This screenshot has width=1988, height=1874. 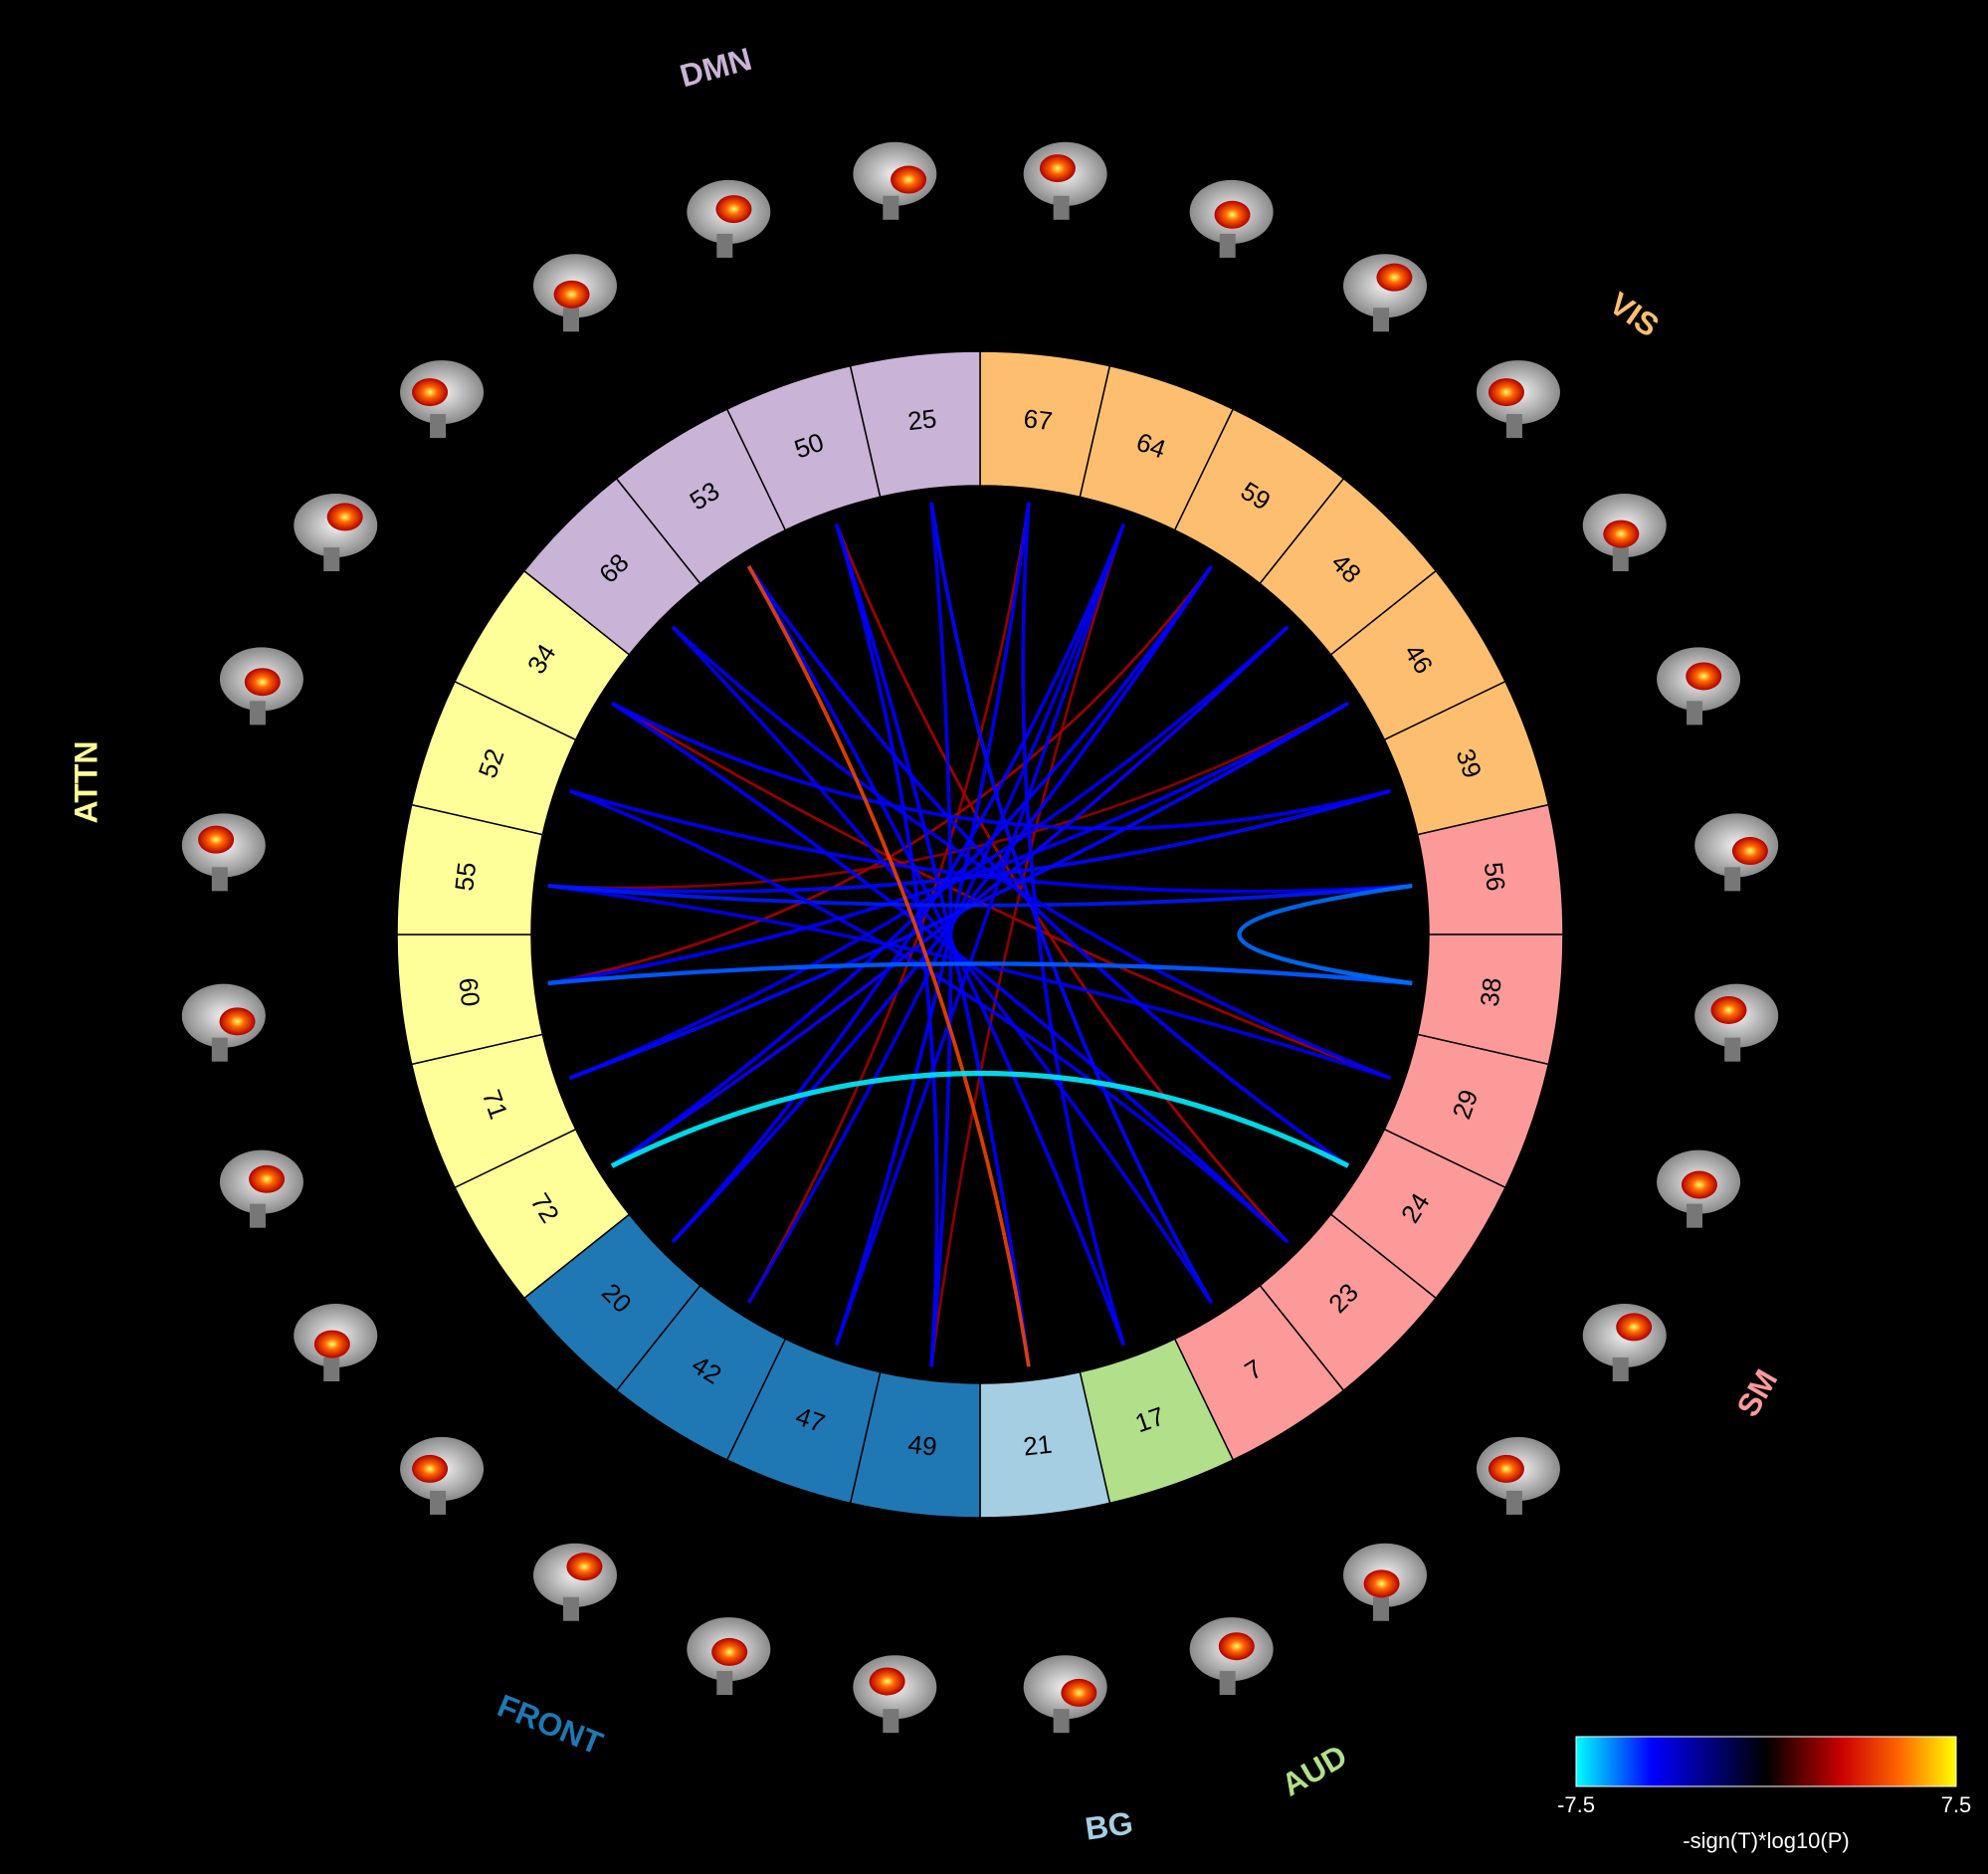 What do you see at coordinates (1495, 877) in the screenshot?
I see `component-label: 56` at bounding box center [1495, 877].